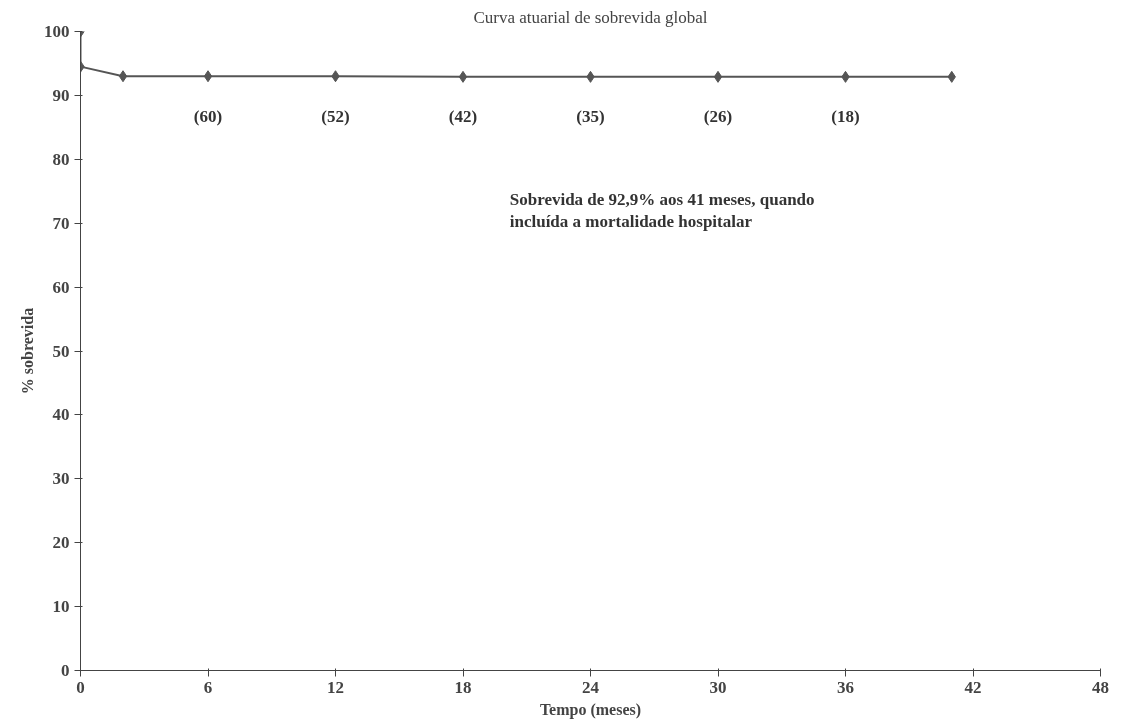  I want to click on annotation: (35), so click(590, 116).